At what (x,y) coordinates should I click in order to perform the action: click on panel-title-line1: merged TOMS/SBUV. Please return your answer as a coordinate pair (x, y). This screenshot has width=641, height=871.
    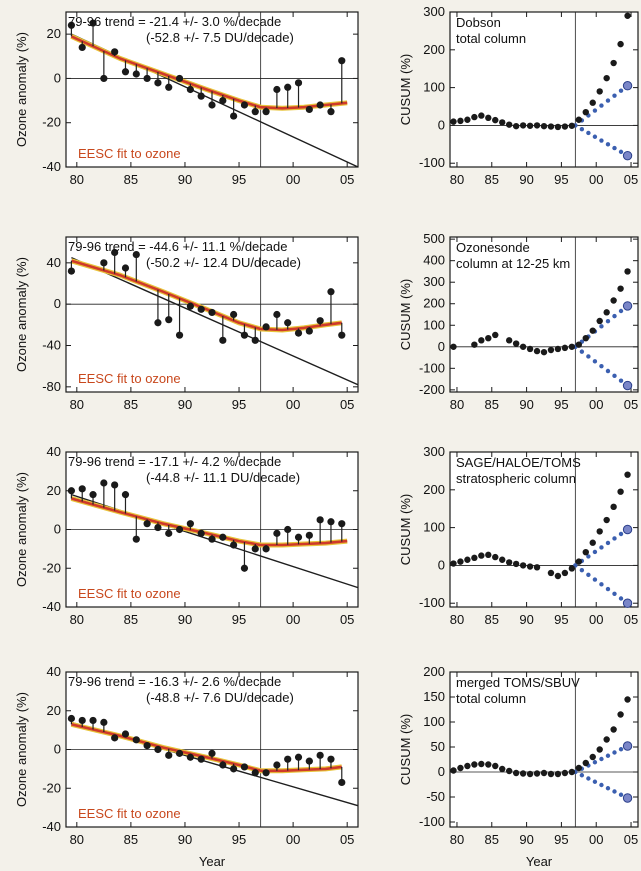
    Looking at the image, I should click on (518, 682).